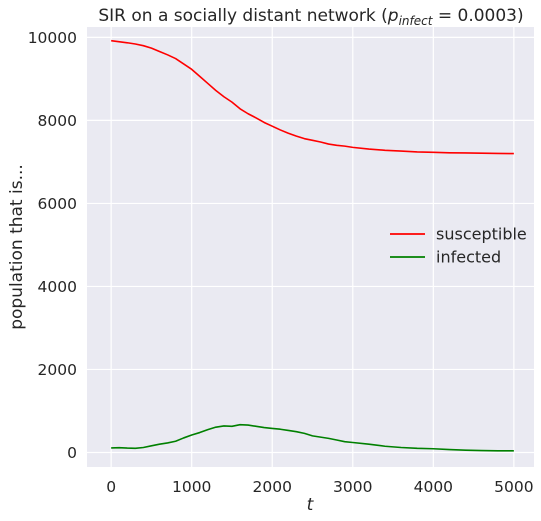 This screenshot has width=541, height=521. I want to click on y-tick-label: 10000, so click(52, 38).